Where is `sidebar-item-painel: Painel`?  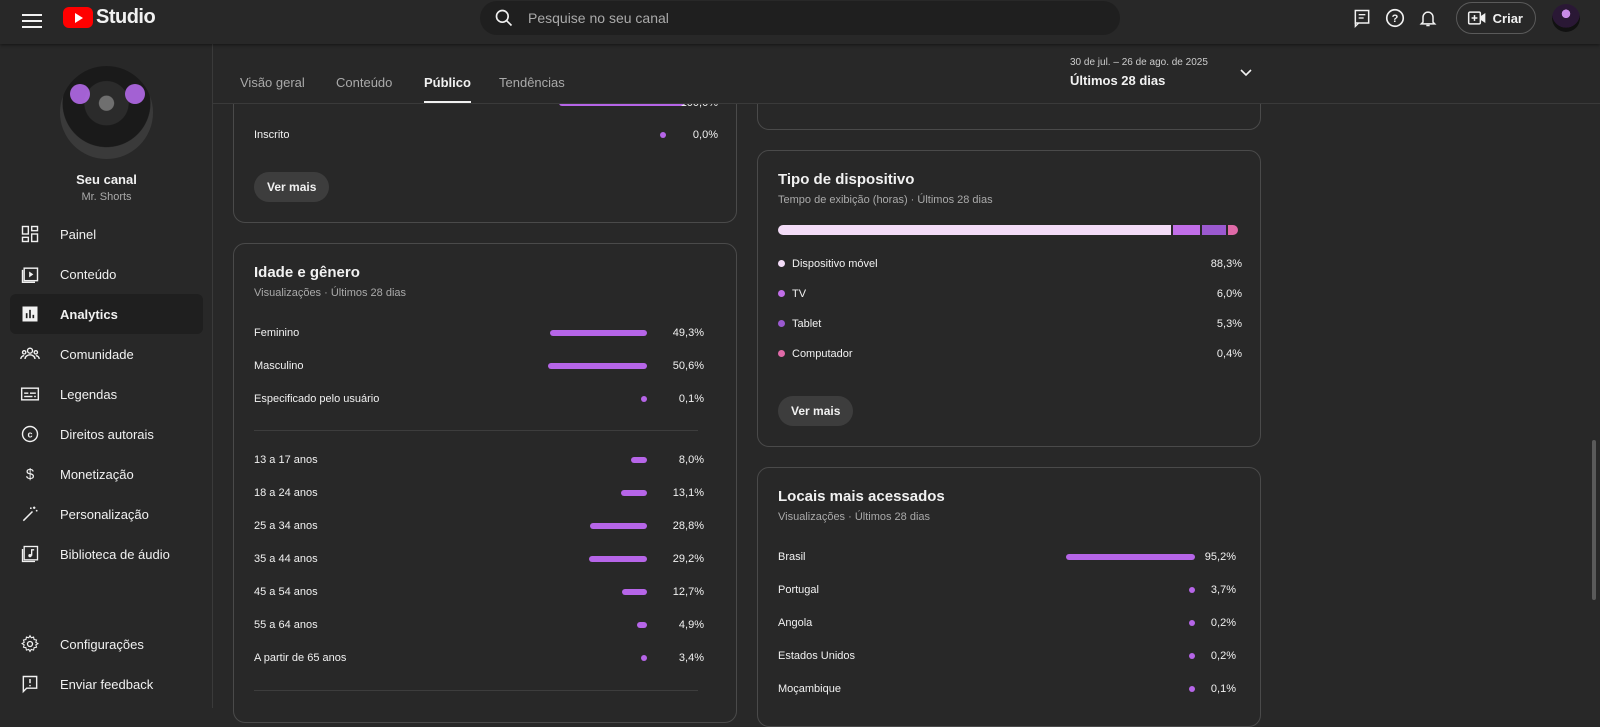 sidebar-item-painel: Painel is located at coordinates (106, 234).